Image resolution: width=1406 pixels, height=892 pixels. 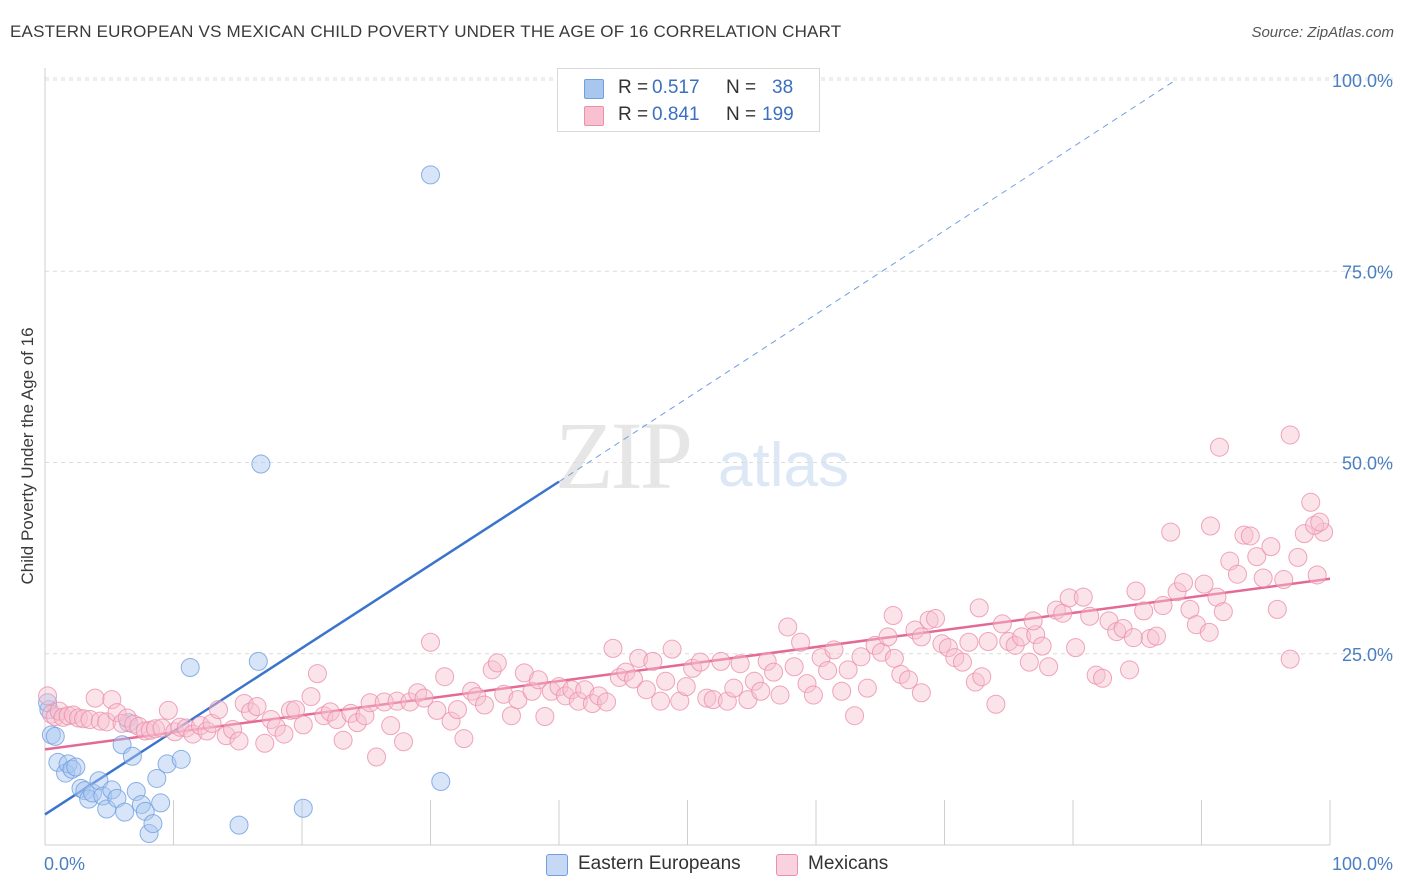 What do you see at coordinates (633, 114) in the screenshot?
I see `legend-r-label: R =` at bounding box center [633, 114].